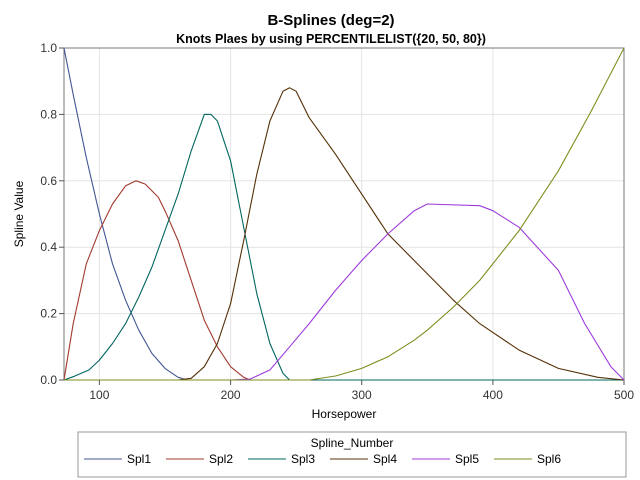 This screenshot has height=480, width=640. I want to click on x-tick-label: 100, so click(99, 395).